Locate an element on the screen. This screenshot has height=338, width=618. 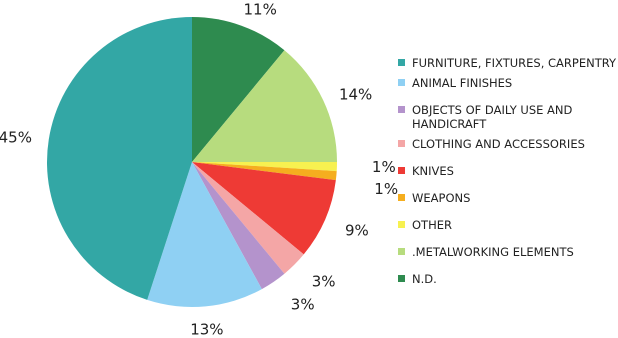
legend-item: OBJECTS OF DAILY USE AND HANDICRAFT is located at coordinates (507, 117).